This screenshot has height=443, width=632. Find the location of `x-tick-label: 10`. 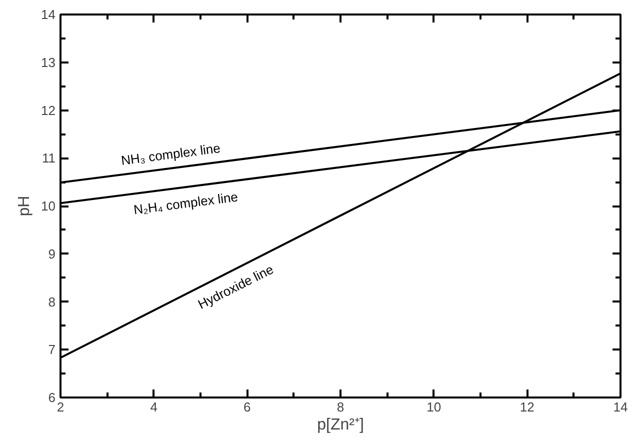

x-tick-label: 10 is located at coordinates (434, 407).